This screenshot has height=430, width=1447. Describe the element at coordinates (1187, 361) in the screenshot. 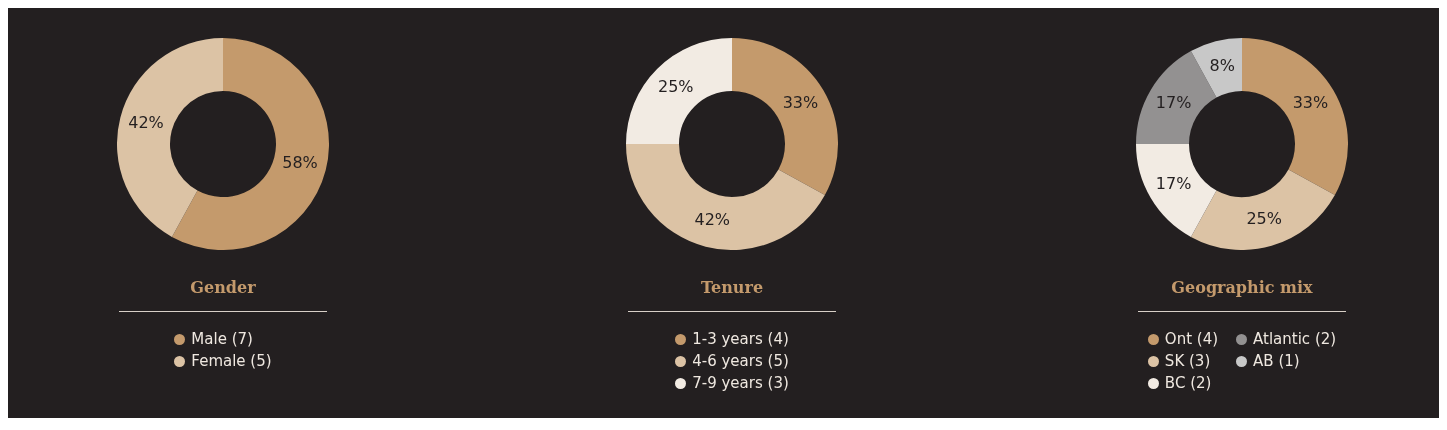

I see `legend-label: SK (3)` at that location.